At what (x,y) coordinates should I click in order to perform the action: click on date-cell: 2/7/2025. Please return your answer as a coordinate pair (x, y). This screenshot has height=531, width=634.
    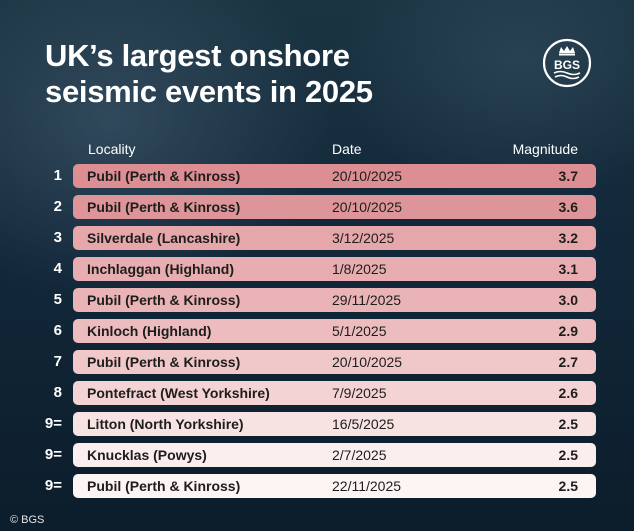
    Looking at the image, I should click on (359, 455).